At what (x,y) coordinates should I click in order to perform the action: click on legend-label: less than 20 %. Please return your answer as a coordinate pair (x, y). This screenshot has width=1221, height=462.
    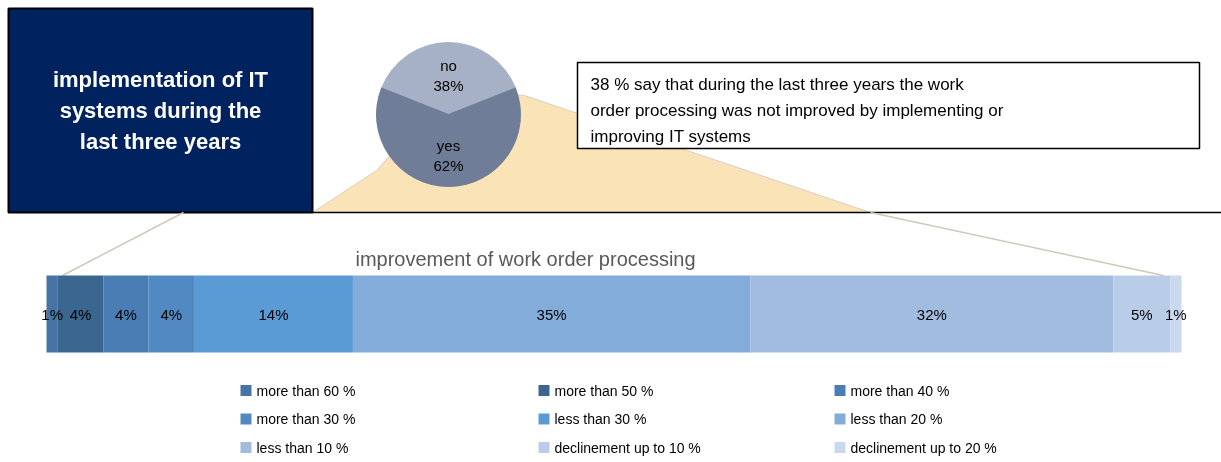
    Looking at the image, I should click on (896, 419).